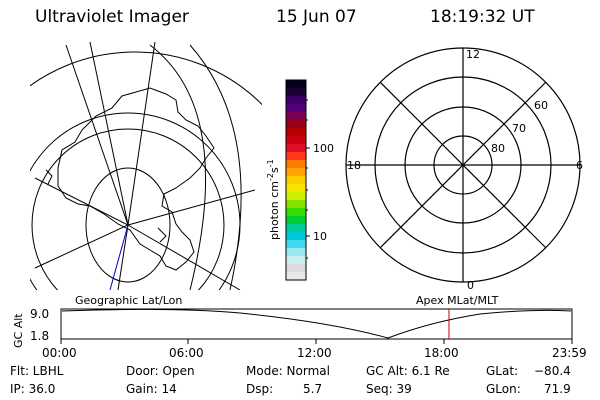  Describe the element at coordinates (160, 371) in the screenshot. I see `door-field: Door: Open` at that location.